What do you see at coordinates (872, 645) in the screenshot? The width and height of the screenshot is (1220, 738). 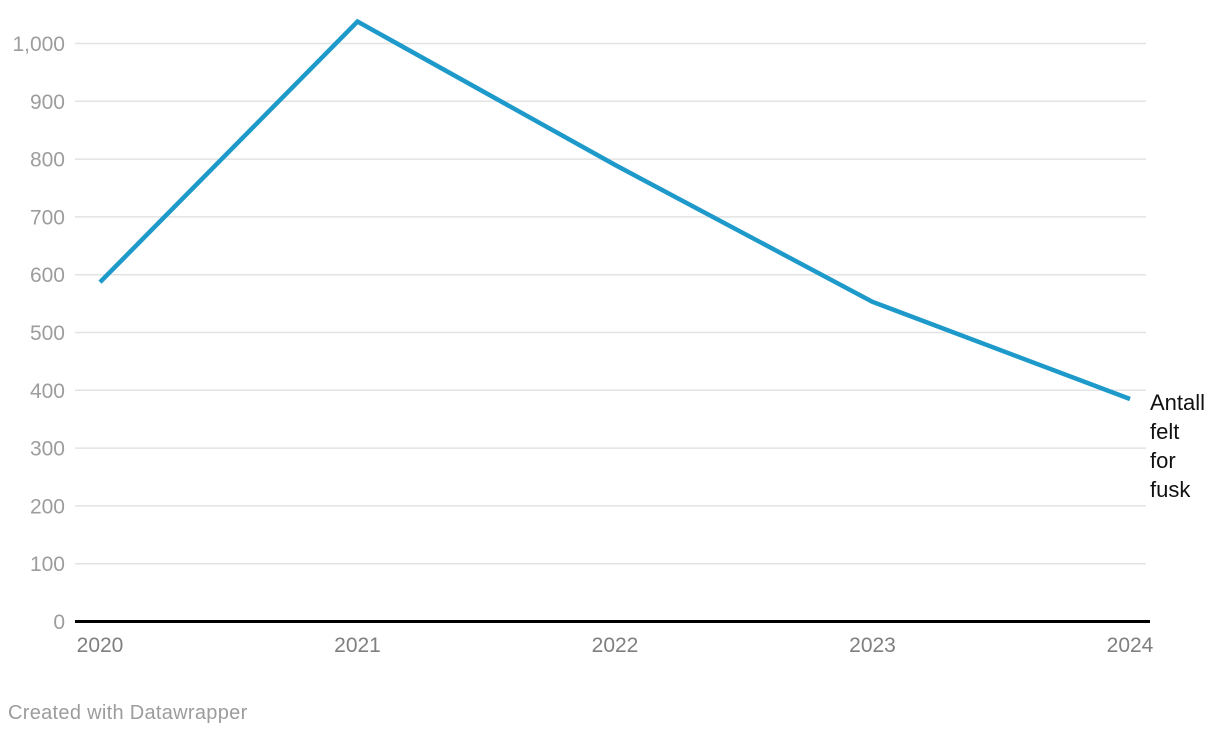 I see `x-tick-label: 2023` at bounding box center [872, 645].